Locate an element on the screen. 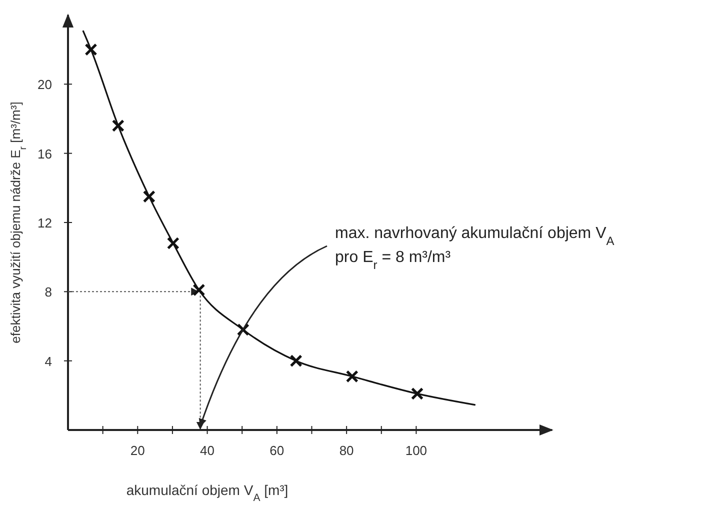  y-tick-label: 4 is located at coordinates (48, 361).